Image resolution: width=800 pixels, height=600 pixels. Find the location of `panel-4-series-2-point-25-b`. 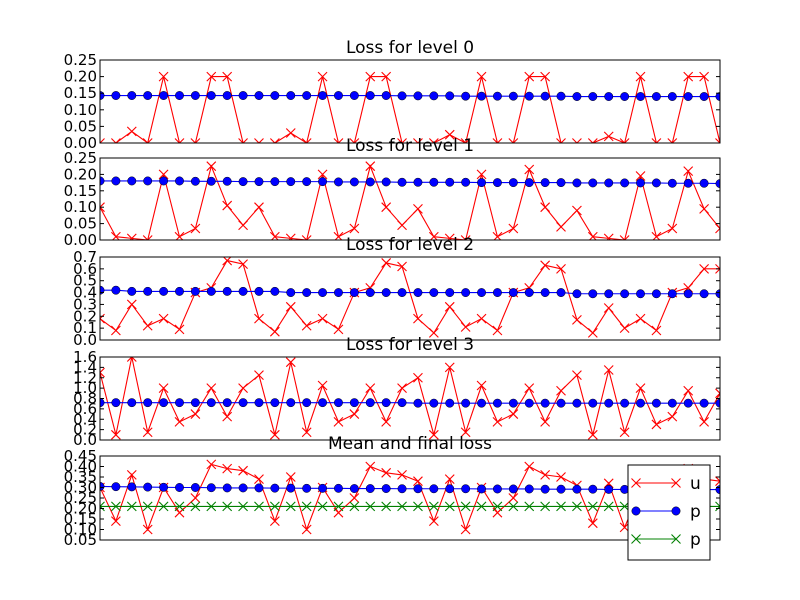

panel-4-series-2-point-25-b is located at coordinates (497, 506).